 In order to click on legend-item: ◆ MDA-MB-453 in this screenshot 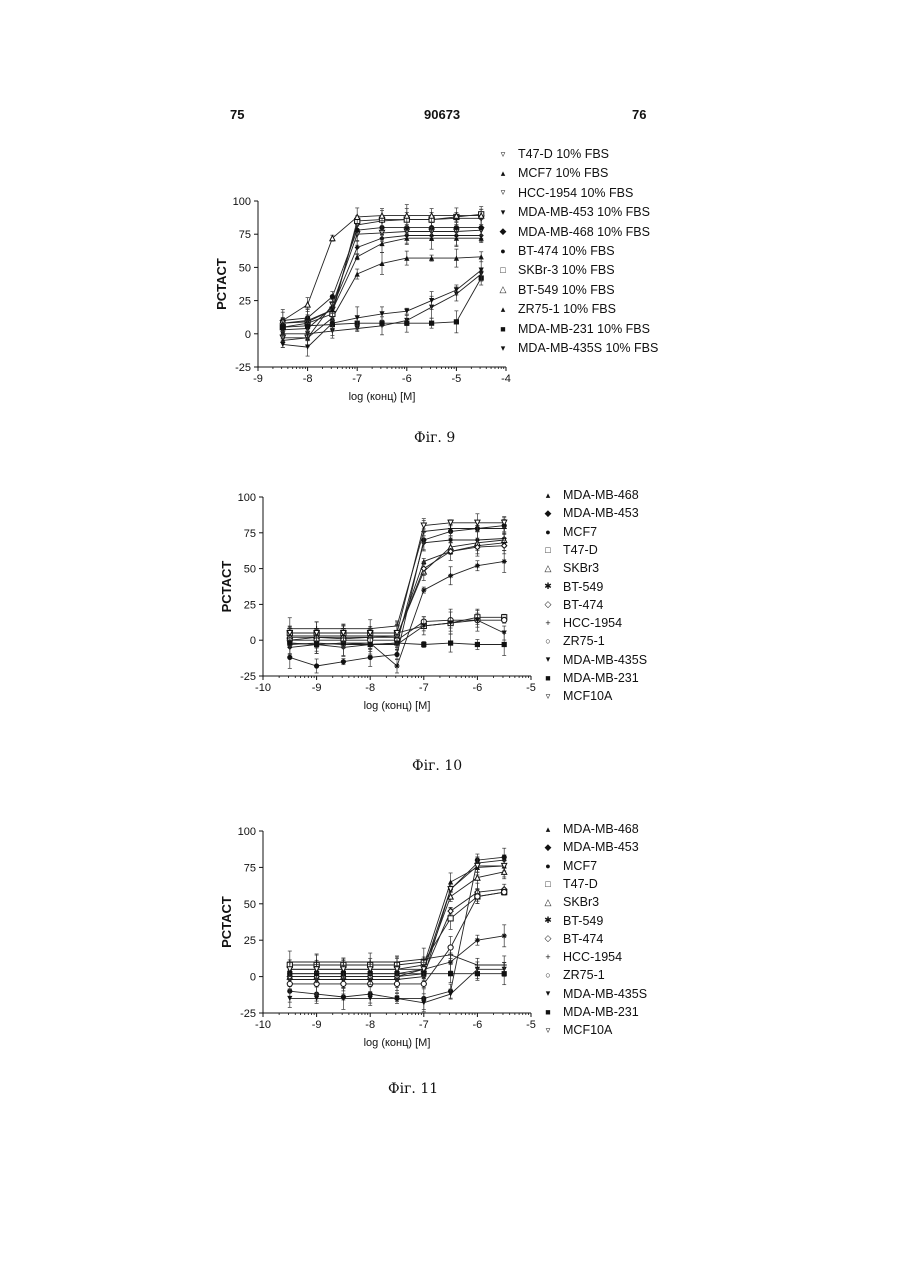, I will do `click(590, 513)`.